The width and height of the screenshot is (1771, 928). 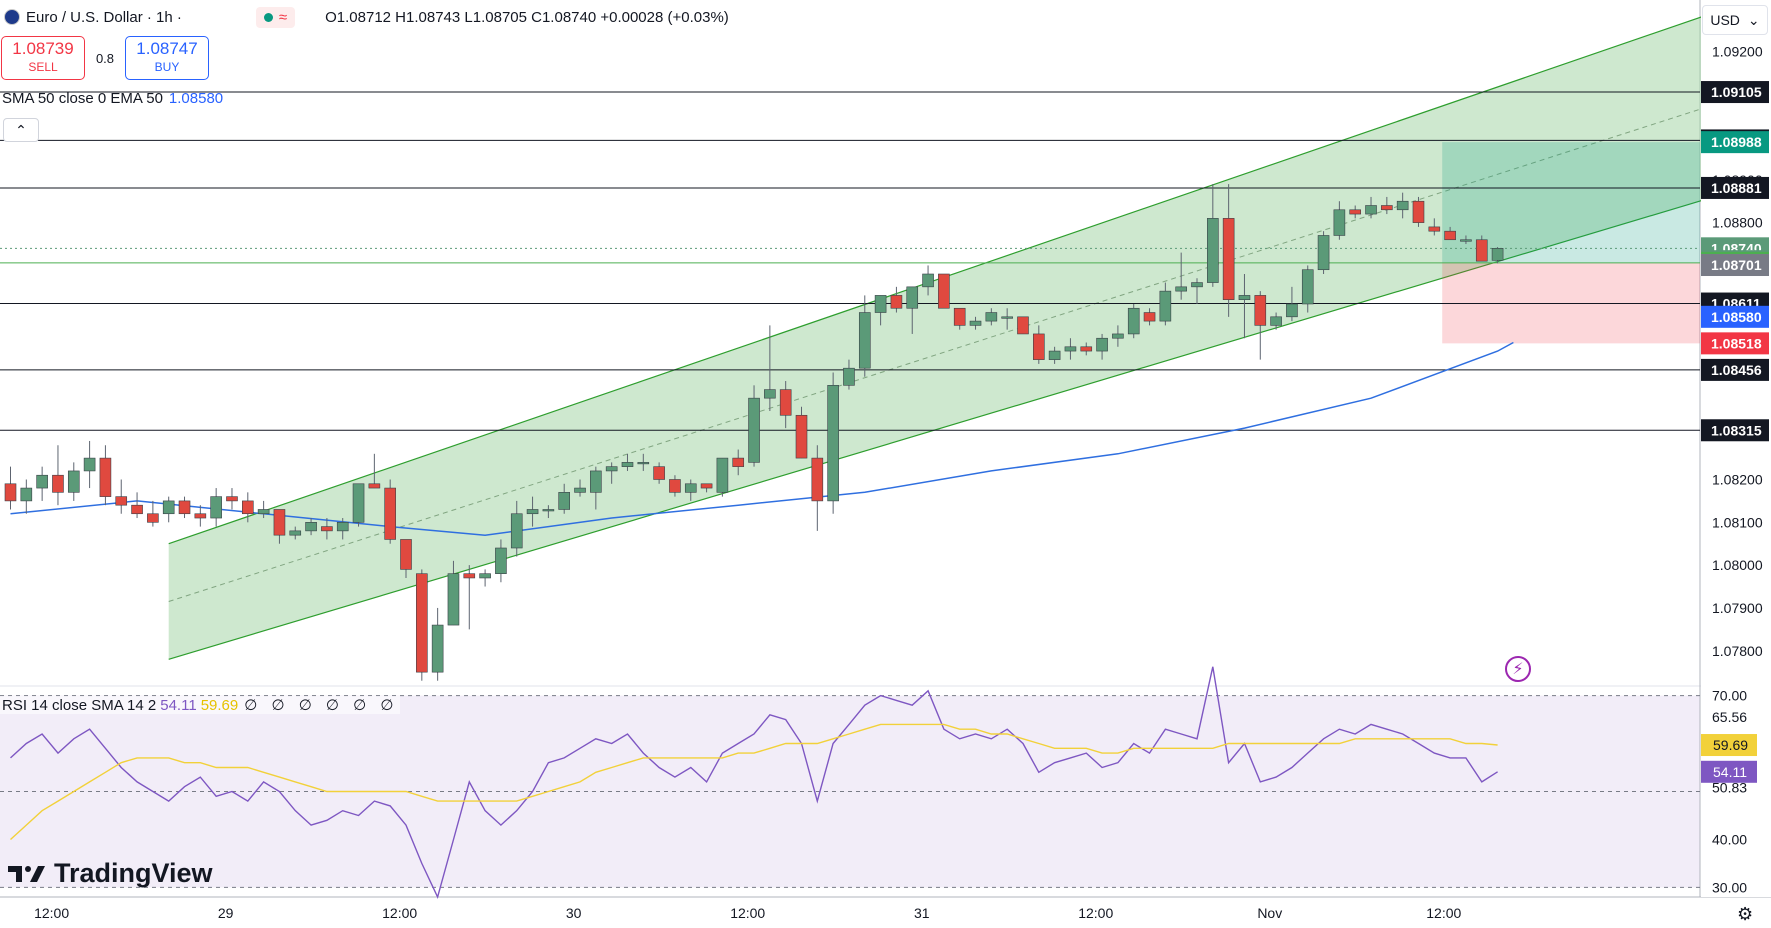 I want to click on sell-label: SELL, so click(x=43, y=67).